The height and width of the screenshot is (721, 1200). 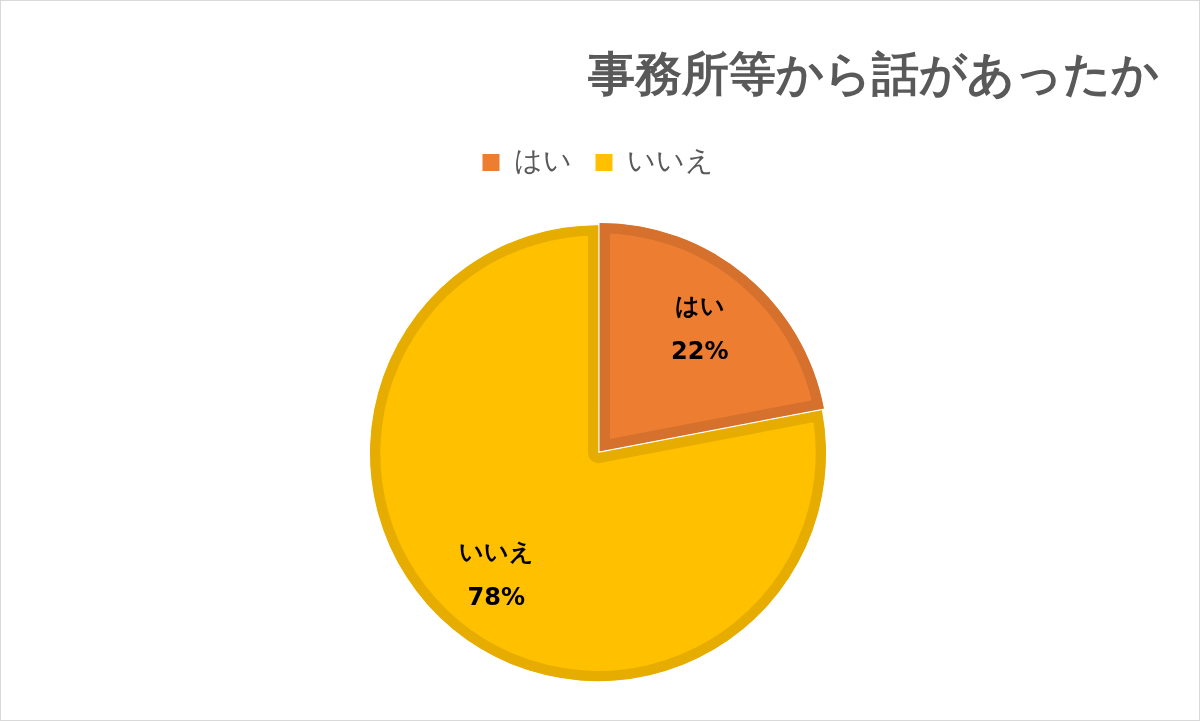 I want to click on data-label: 22%, so click(x=700, y=350).